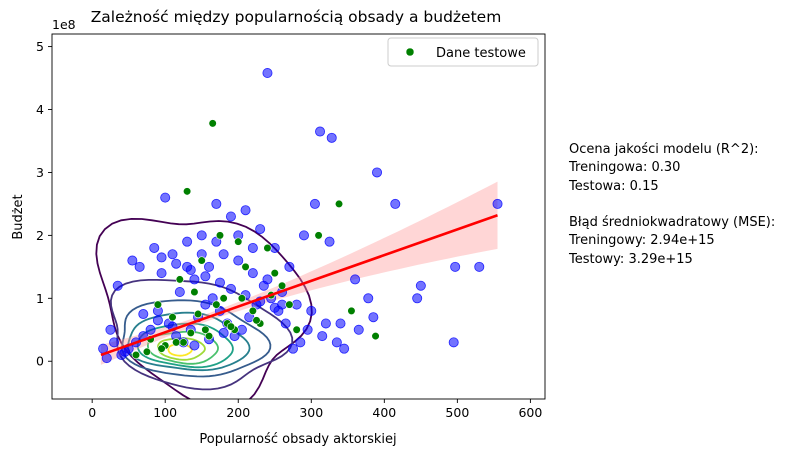 The height and width of the screenshot is (456, 799). Describe the element at coordinates (672, 223) in the screenshot. I see `mse-title: Błąd średniokwadratowy (MSE):` at that location.